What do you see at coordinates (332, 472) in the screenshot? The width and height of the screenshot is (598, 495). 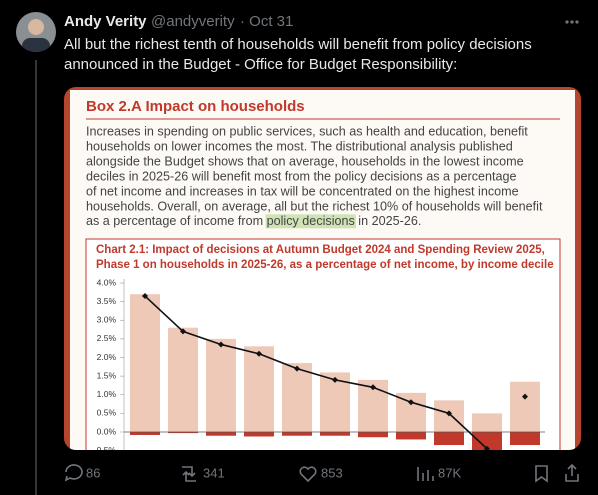 I see `like-count: 853` at bounding box center [332, 472].